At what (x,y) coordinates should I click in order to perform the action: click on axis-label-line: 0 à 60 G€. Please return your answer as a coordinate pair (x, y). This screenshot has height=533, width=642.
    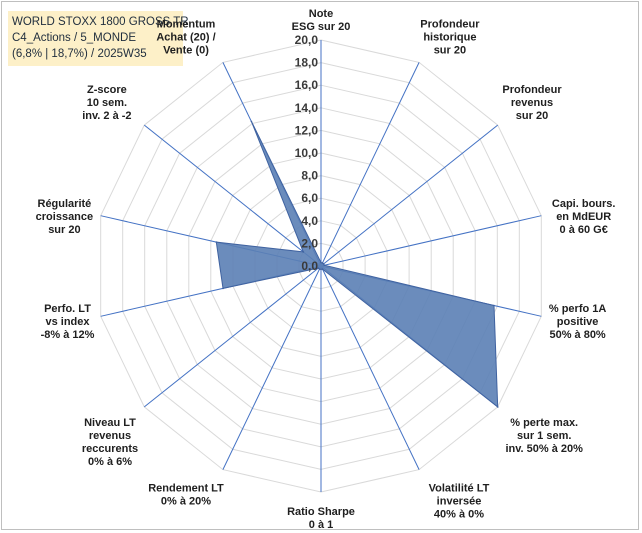
    Looking at the image, I should click on (584, 230).